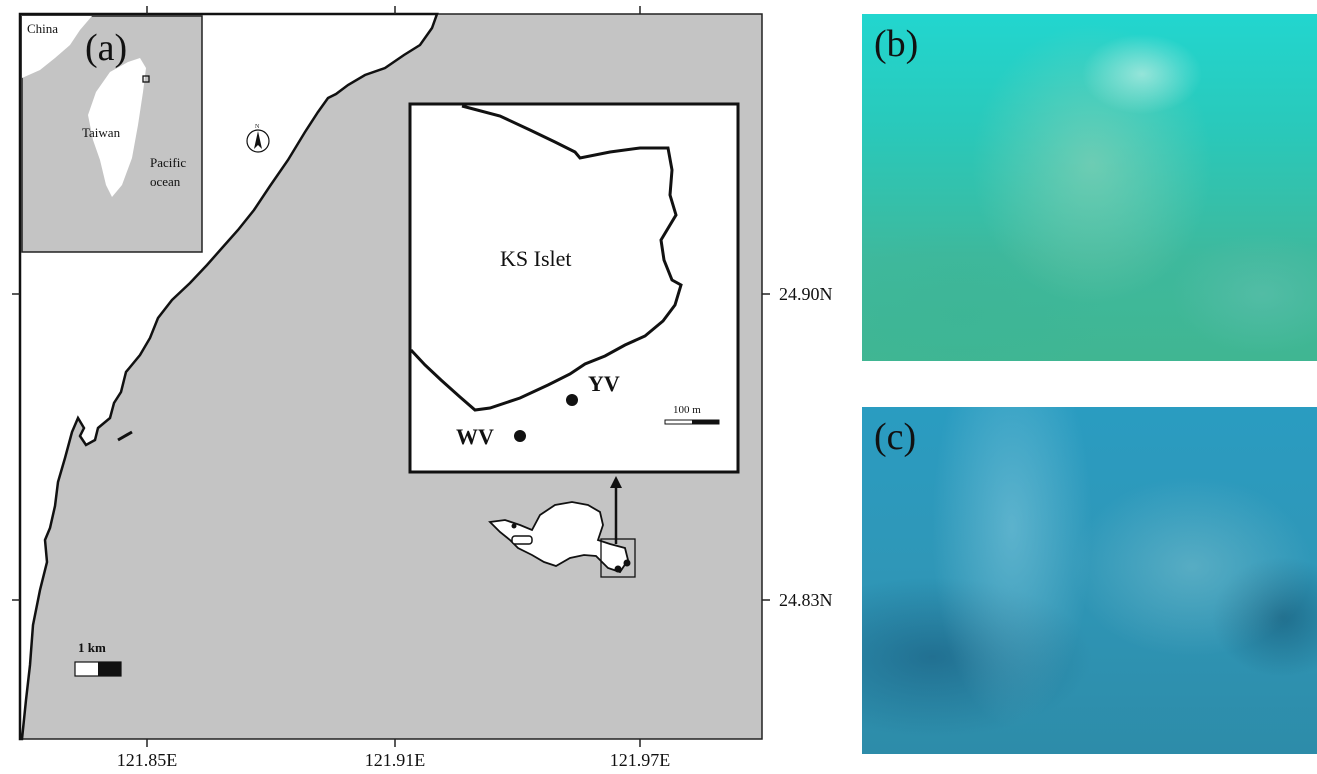 This screenshot has height=774, width=1317. What do you see at coordinates (258, 138) in the screenshot?
I see `north-arrow-icon: N` at bounding box center [258, 138].